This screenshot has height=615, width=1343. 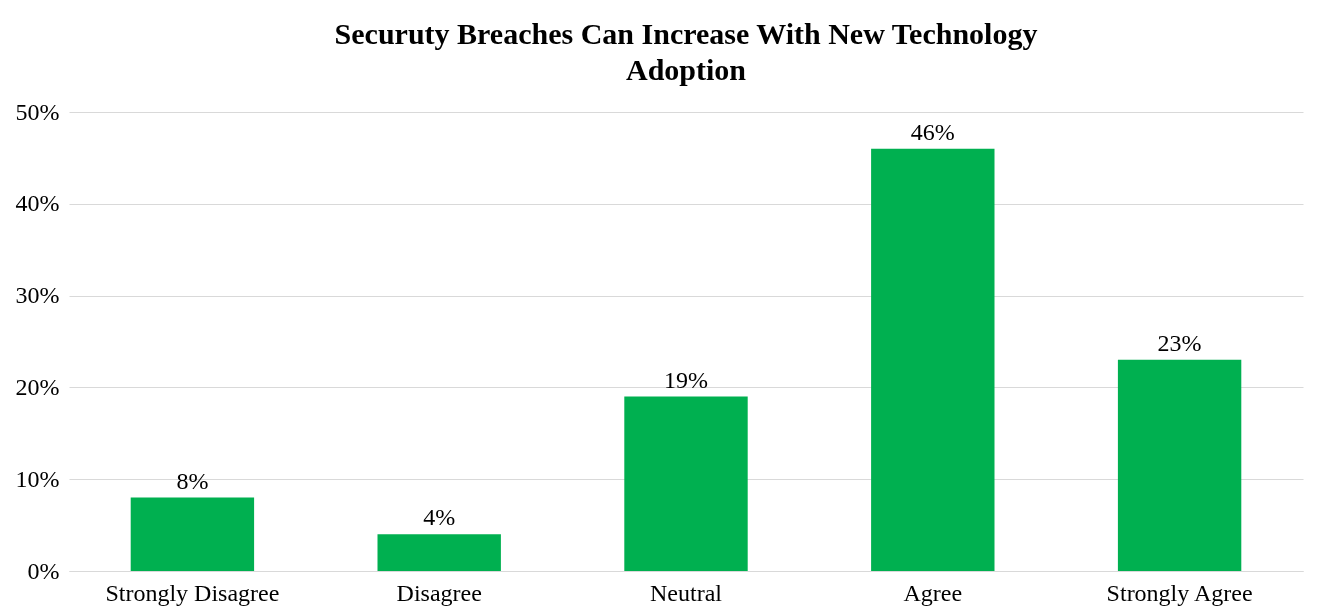 What do you see at coordinates (1179, 342) in the screenshot?
I see `data-label: 23%` at bounding box center [1179, 342].